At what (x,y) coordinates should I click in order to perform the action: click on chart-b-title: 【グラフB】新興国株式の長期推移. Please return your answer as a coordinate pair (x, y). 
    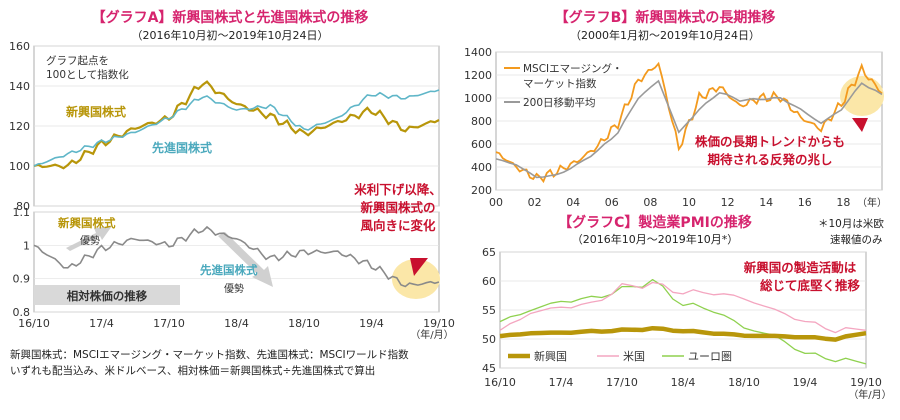
    Looking at the image, I should click on (665, 17).